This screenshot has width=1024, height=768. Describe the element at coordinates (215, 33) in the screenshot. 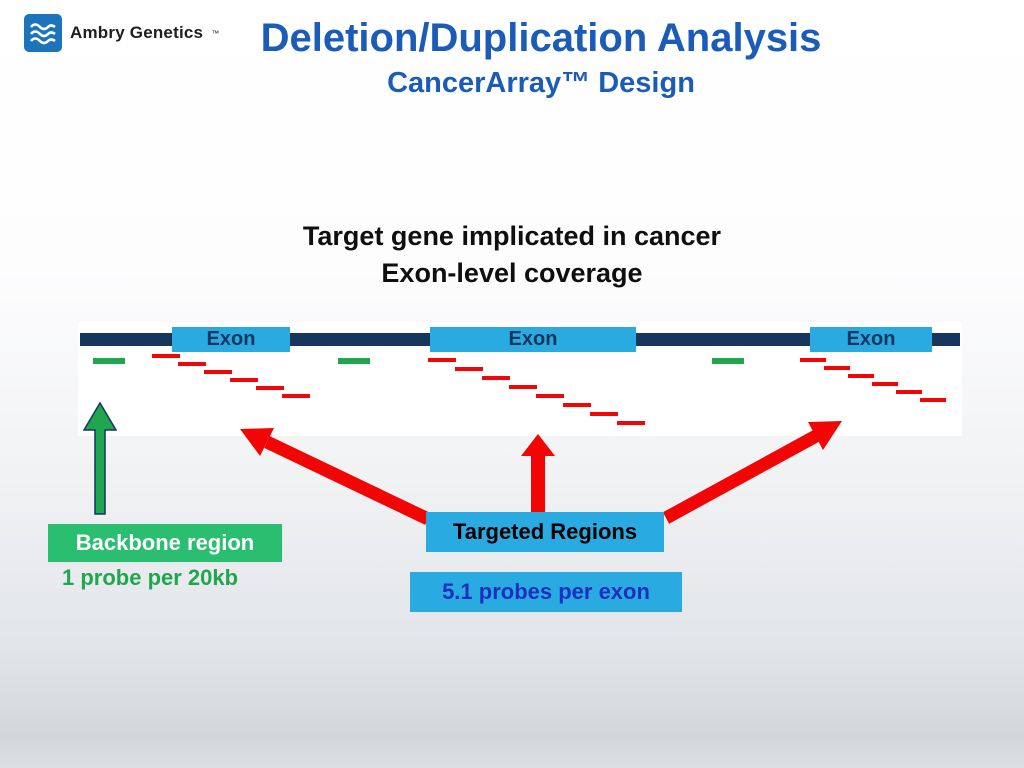

I see `brand-trademark: ™` at that location.